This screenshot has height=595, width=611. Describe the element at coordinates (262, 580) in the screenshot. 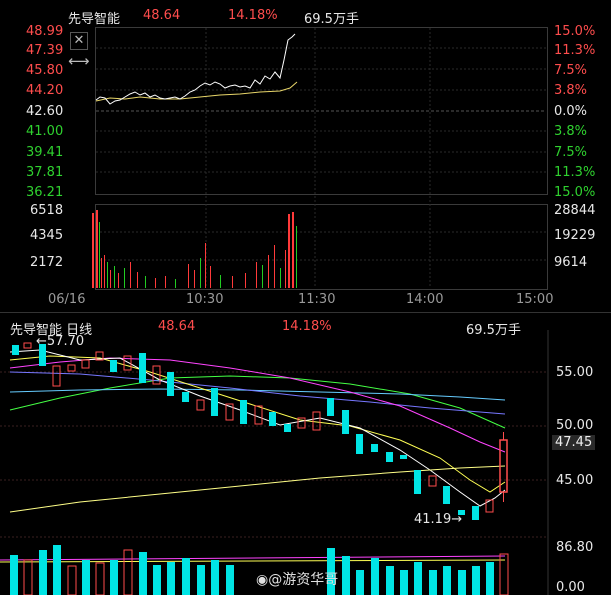

I see `weibo-icon: ◉` at that location.